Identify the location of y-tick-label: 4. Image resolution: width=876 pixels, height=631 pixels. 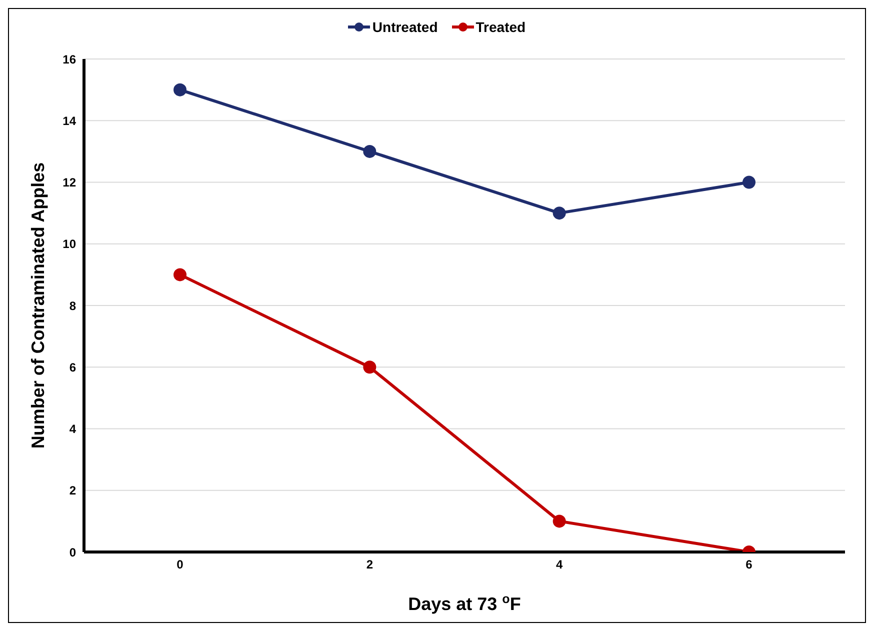
(72, 429).